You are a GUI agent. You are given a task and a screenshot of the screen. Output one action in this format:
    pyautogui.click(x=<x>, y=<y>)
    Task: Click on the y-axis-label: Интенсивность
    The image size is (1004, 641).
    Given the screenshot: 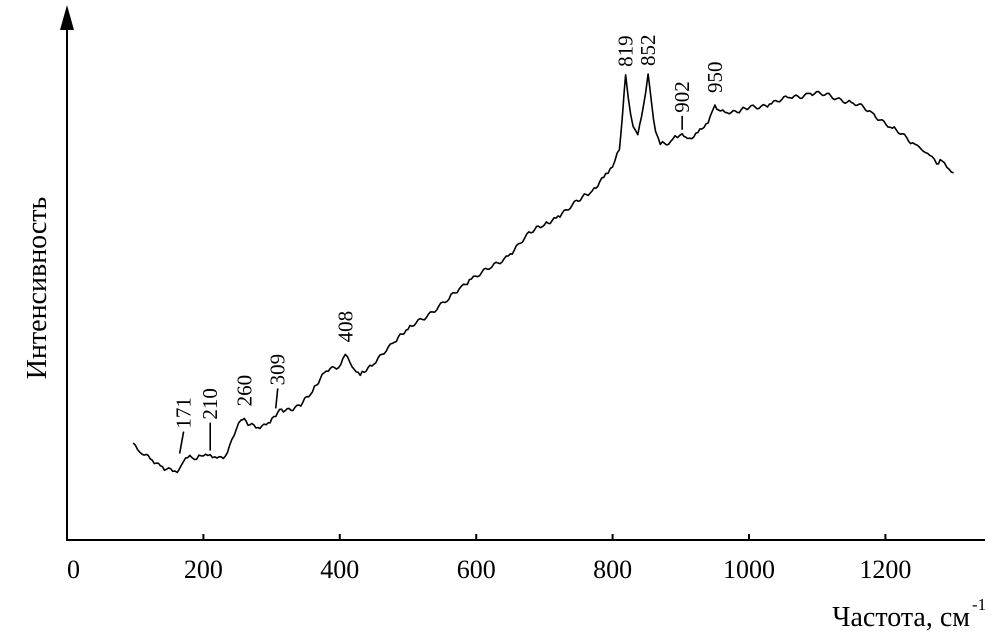 What is the action you would take?
    pyautogui.click(x=37, y=288)
    